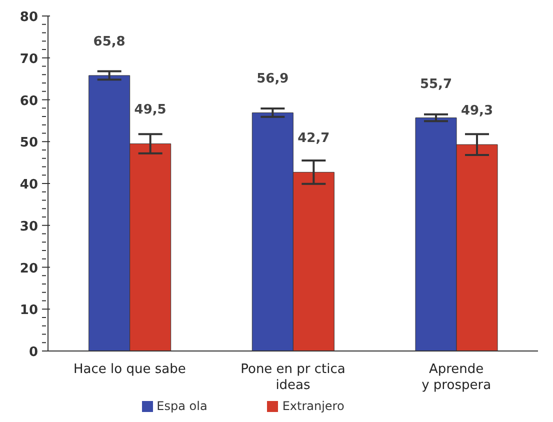 The image size is (553, 422). What do you see at coordinates (29, 101) in the screenshot?
I see `y-tick-label: 60` at bounding box center [29, 101].